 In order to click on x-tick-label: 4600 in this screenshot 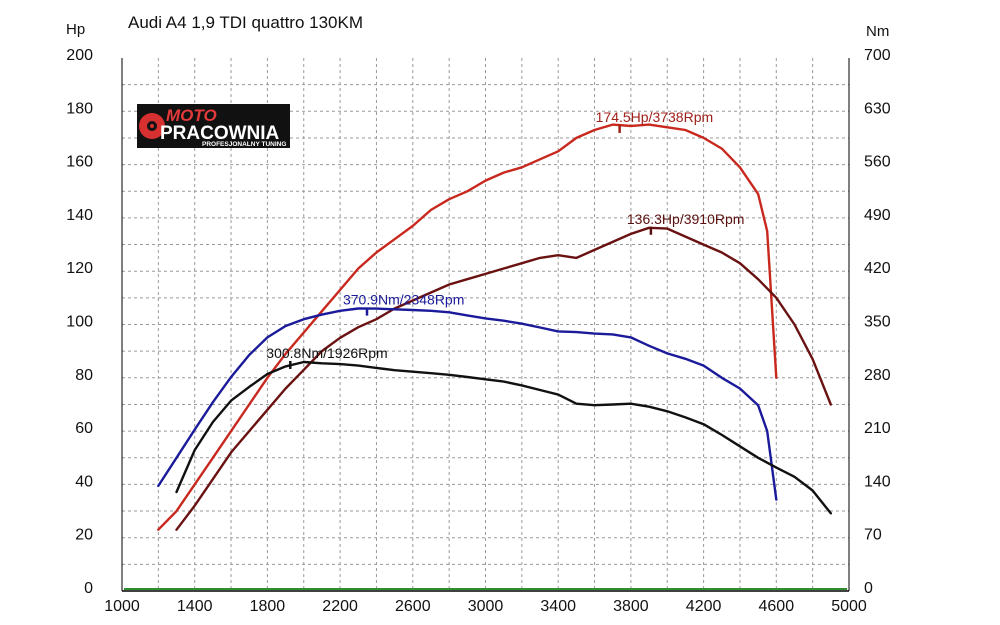, I will do `click(777, 606)`.